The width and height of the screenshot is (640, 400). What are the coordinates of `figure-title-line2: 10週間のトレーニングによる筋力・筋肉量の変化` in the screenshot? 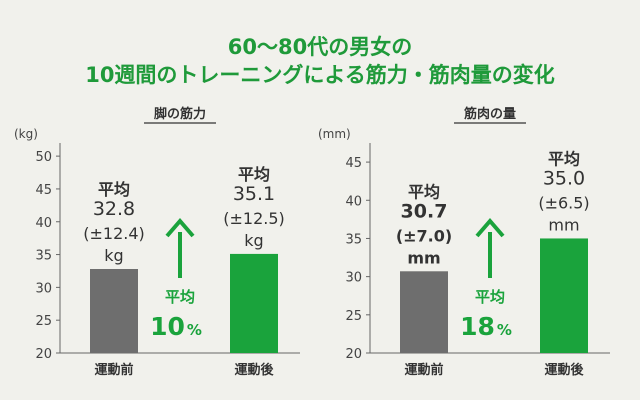 It's located at (320, 75).